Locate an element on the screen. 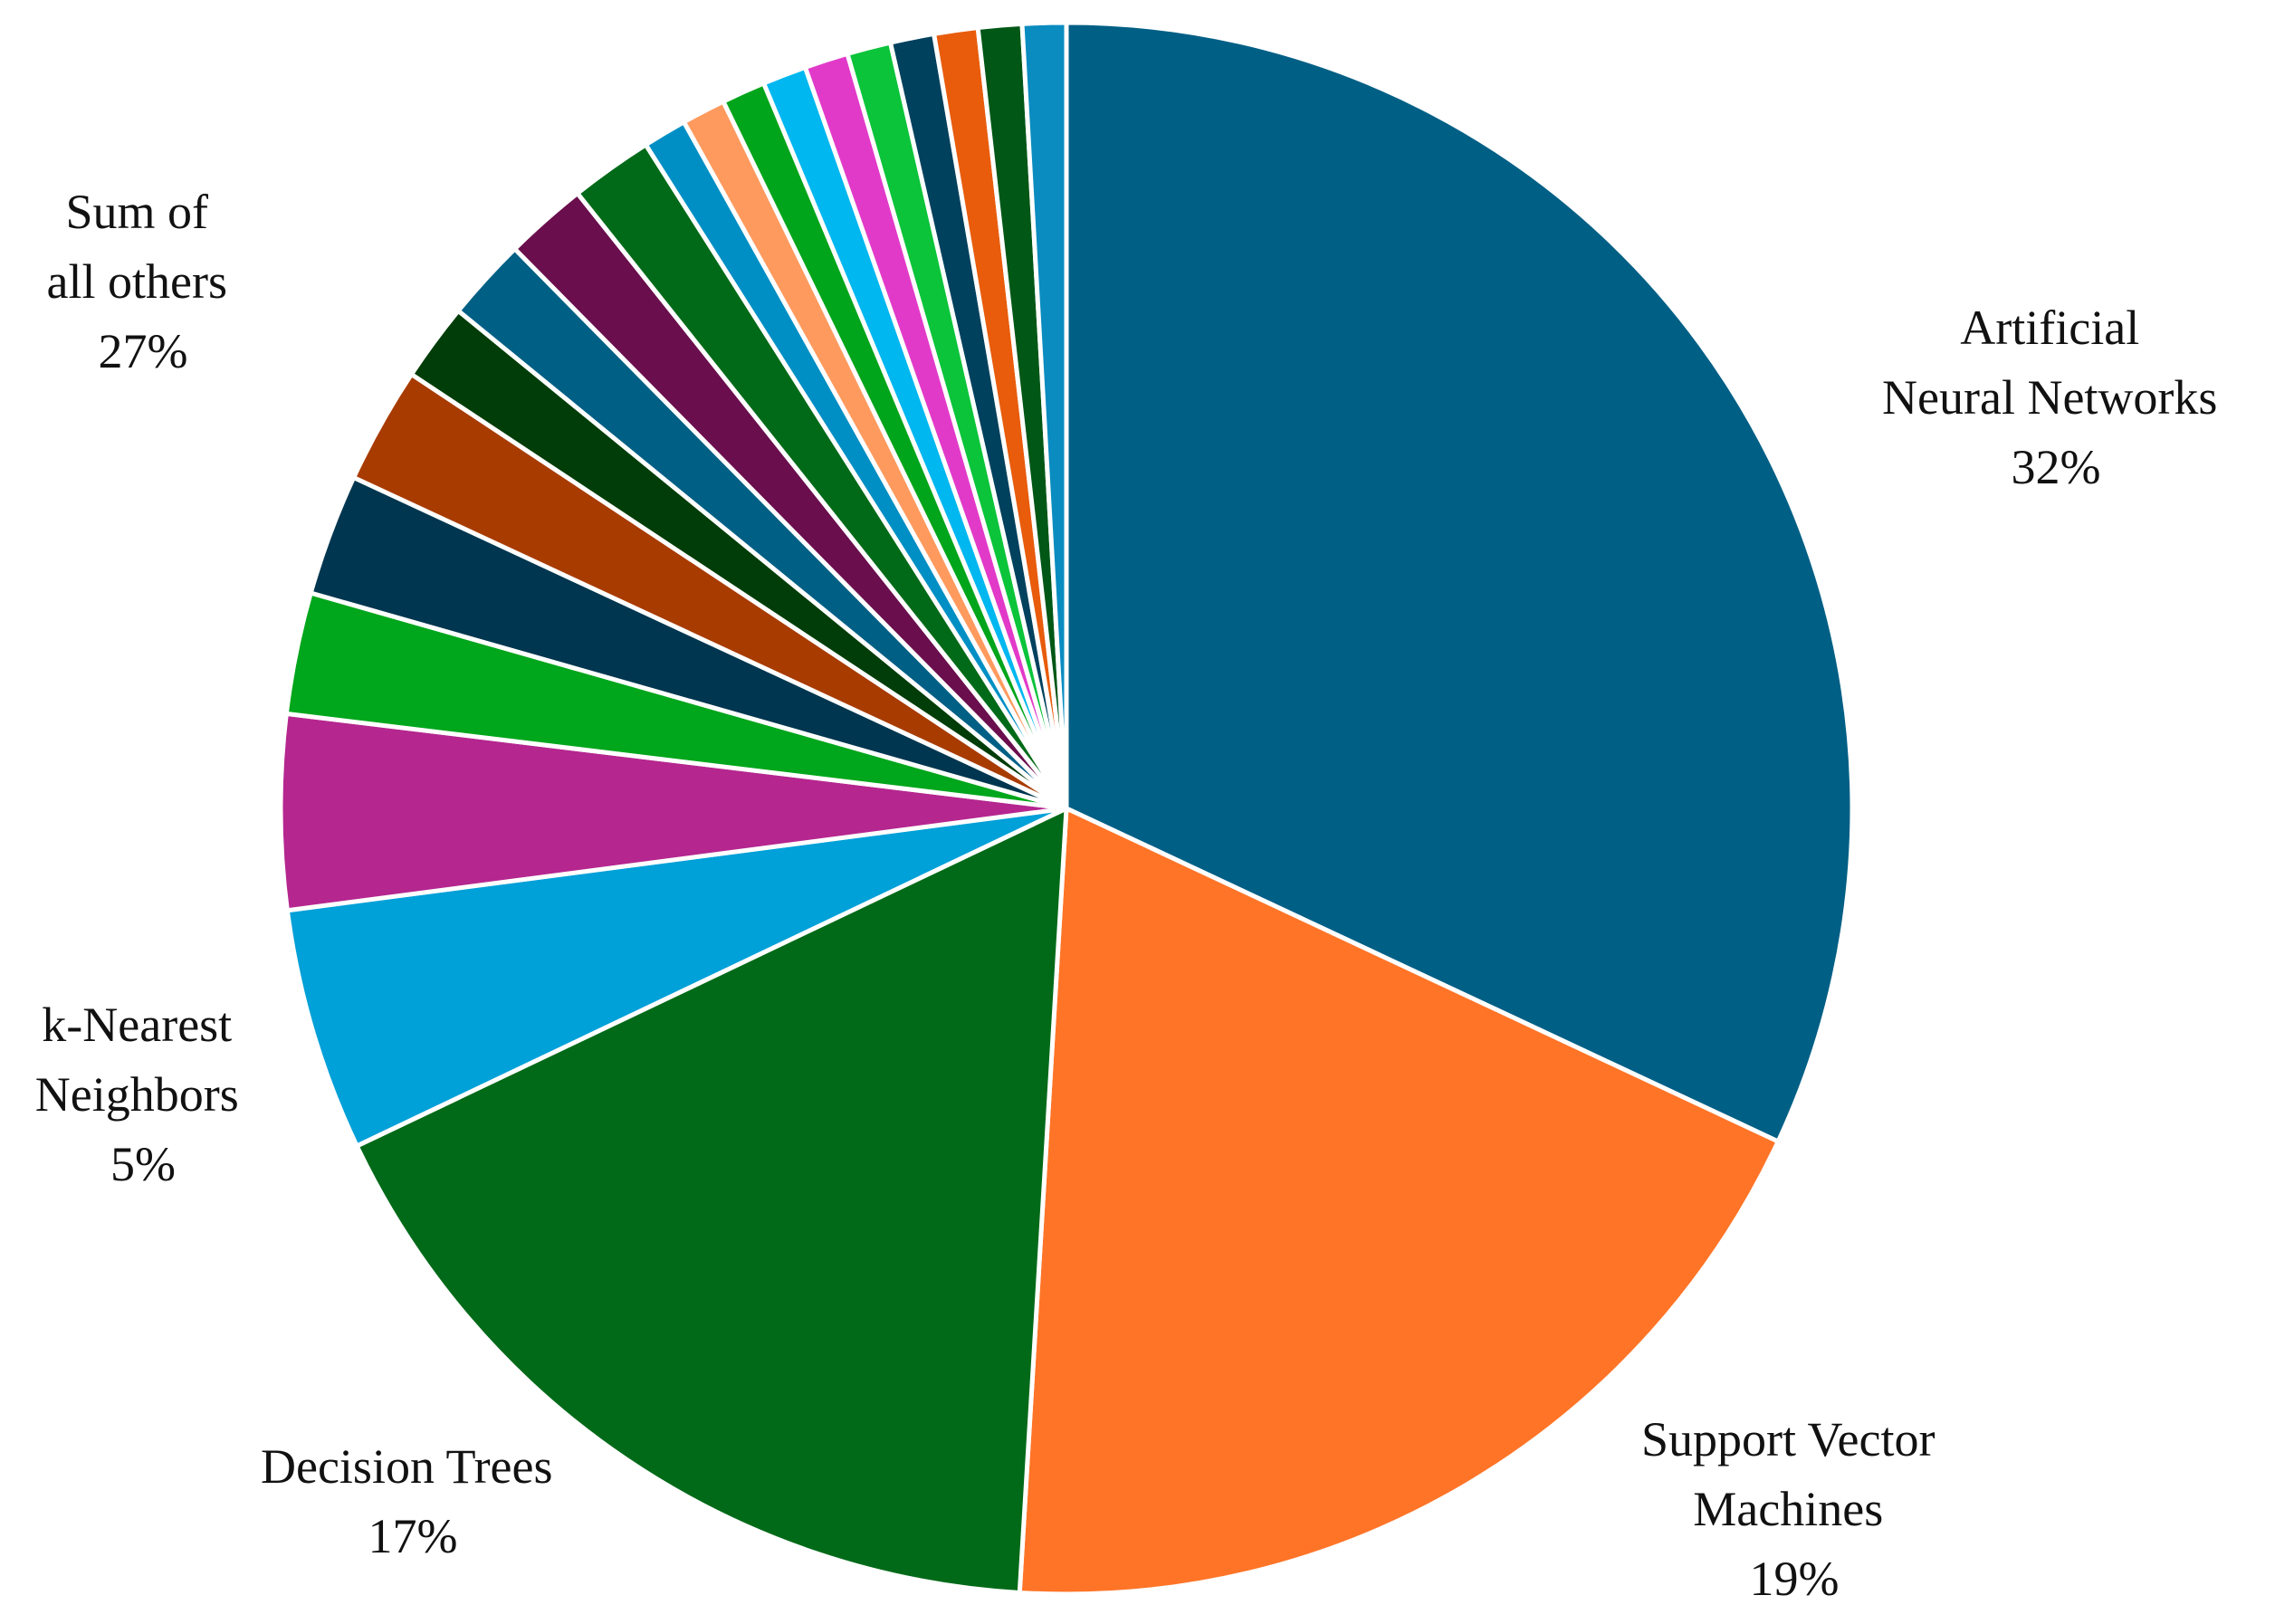  label-artificial-neural-networks: Artificial Neural Networks 32% is located at coordinates (2056, 397).